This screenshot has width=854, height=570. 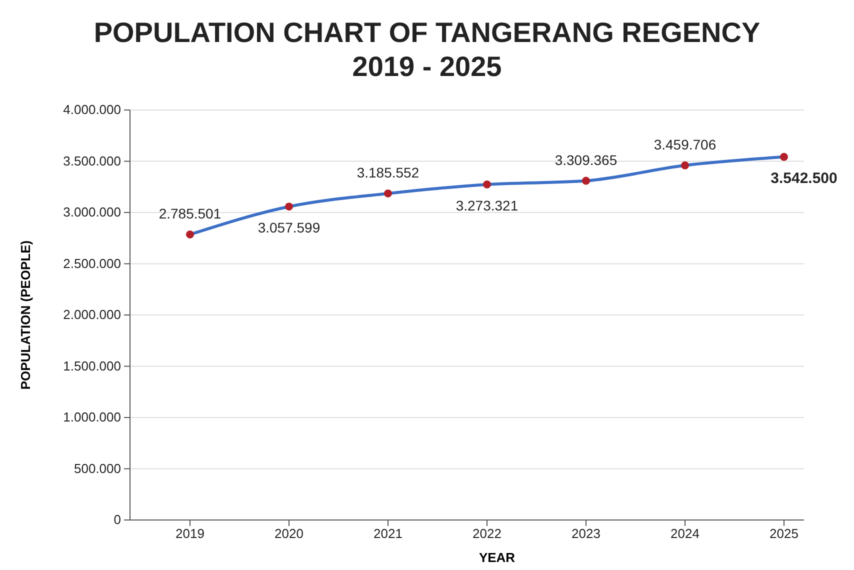 What do you see at coordinates (92, 212) in the screenshot?
I see `y-tick-label: 3.000.000` at bounding box center [92, 212].